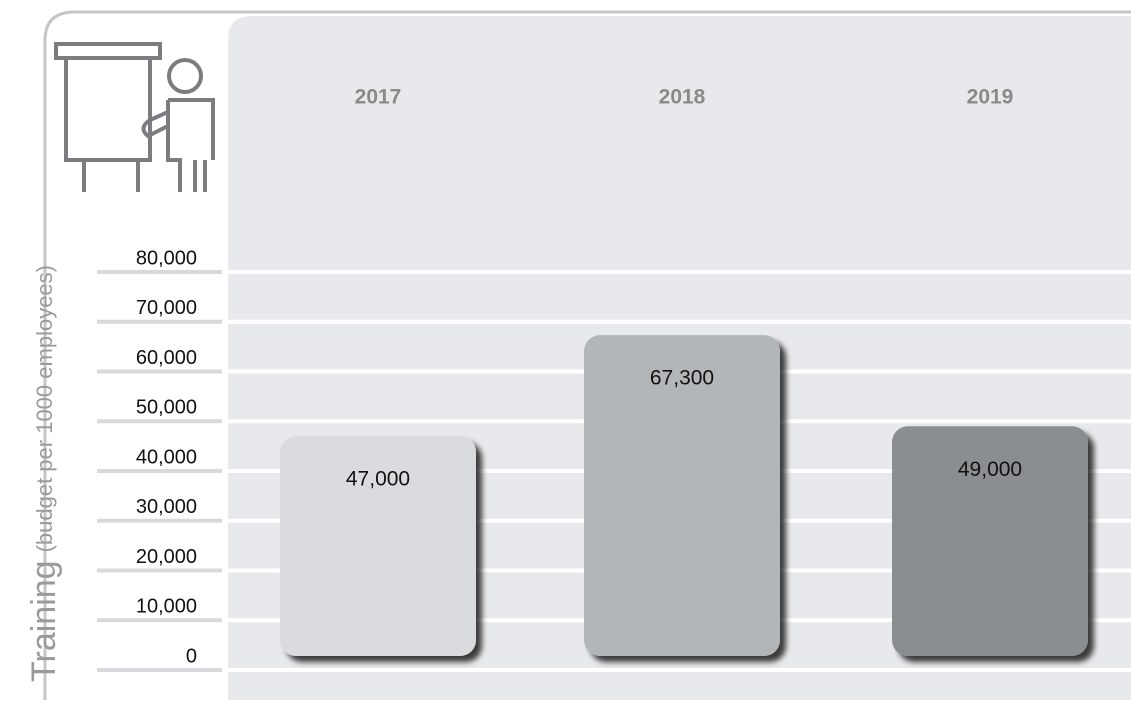 The width and height of the screenshot is (1131, 703). I want to click on y-tick-label: 60,000, so click(166, 358).